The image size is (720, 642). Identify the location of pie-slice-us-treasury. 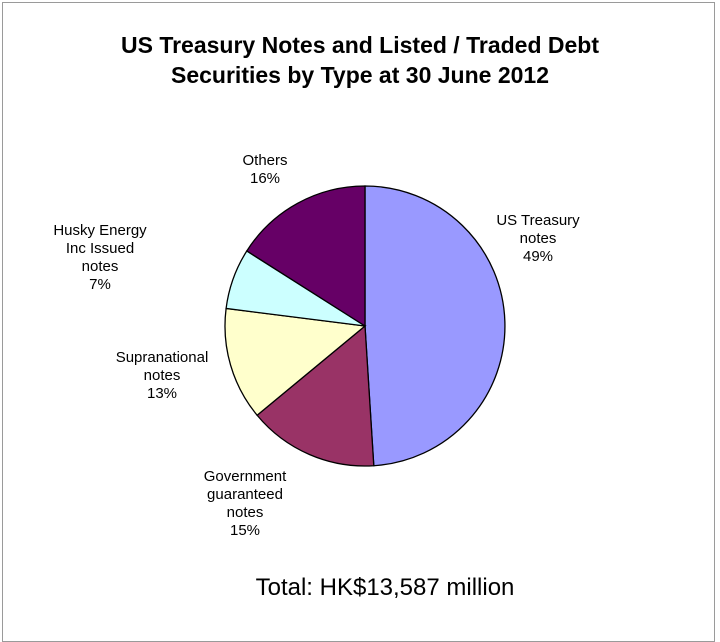
(435, 326).